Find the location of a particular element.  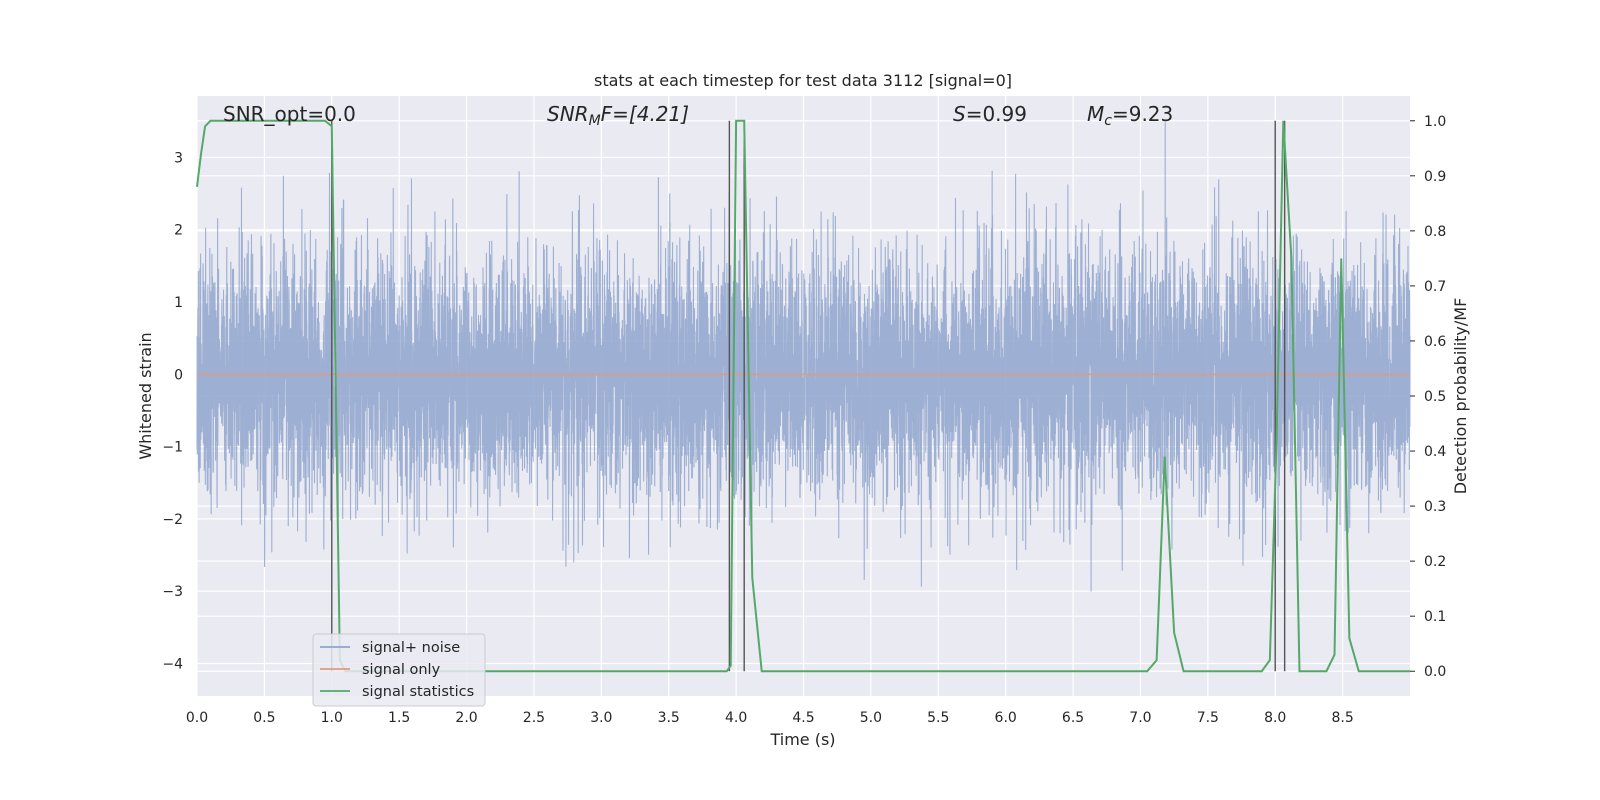

legend-label-signal-noise: signal+ noise is located at coordinates (411, 648).